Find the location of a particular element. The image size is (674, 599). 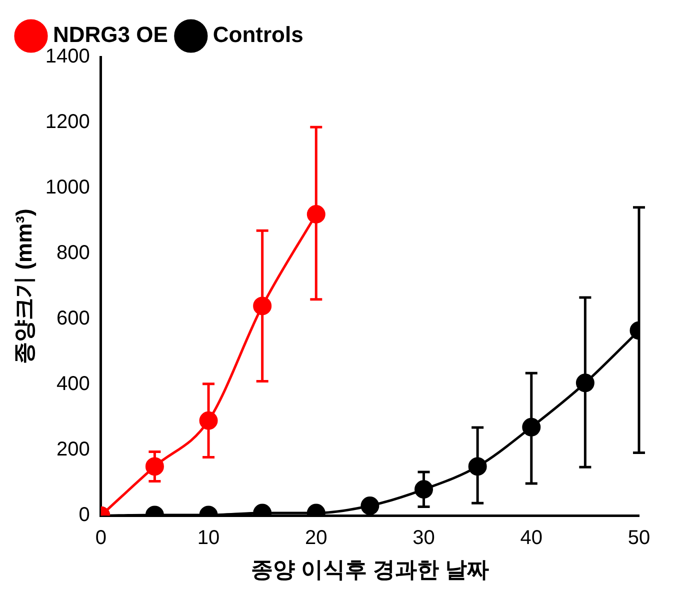

x-tick-label: 10 is located at coordinates (208, 538).